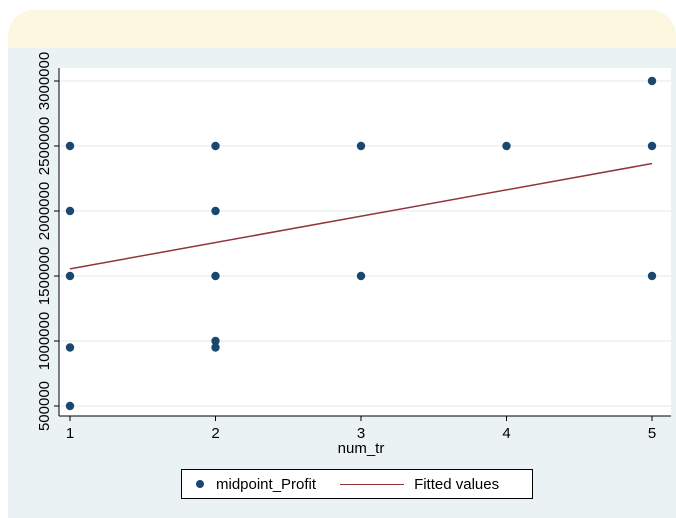 The width and height of the screenshot is (676, 518). I want to click on legend-marker-dot, so click(200, 484).